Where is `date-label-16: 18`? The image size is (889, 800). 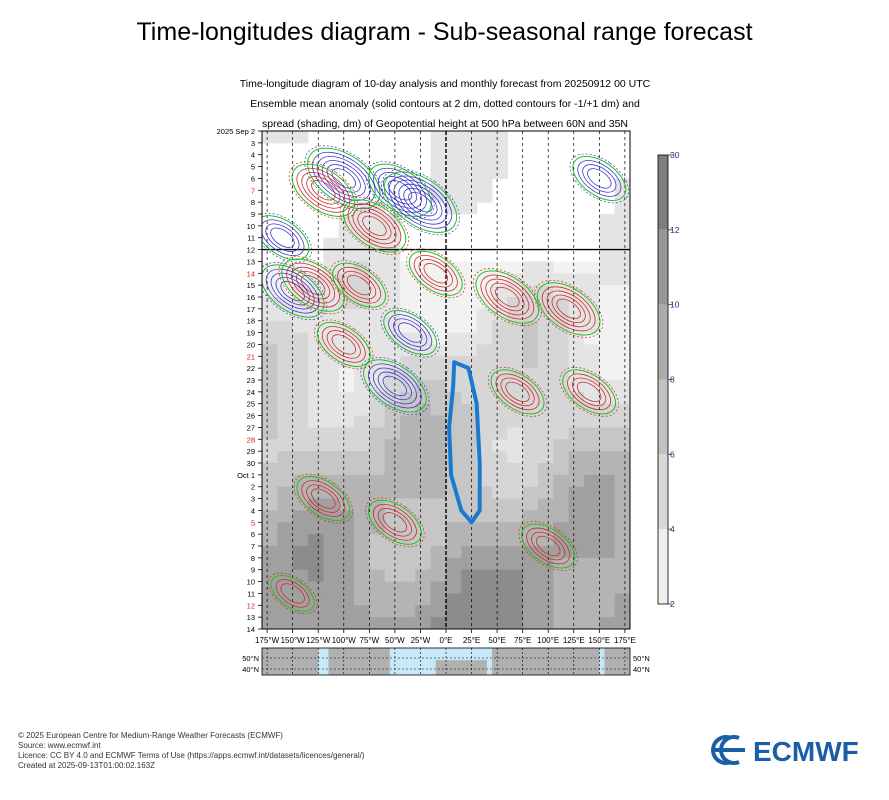 date-label-16: 18 is located at coordinates (251, 321).